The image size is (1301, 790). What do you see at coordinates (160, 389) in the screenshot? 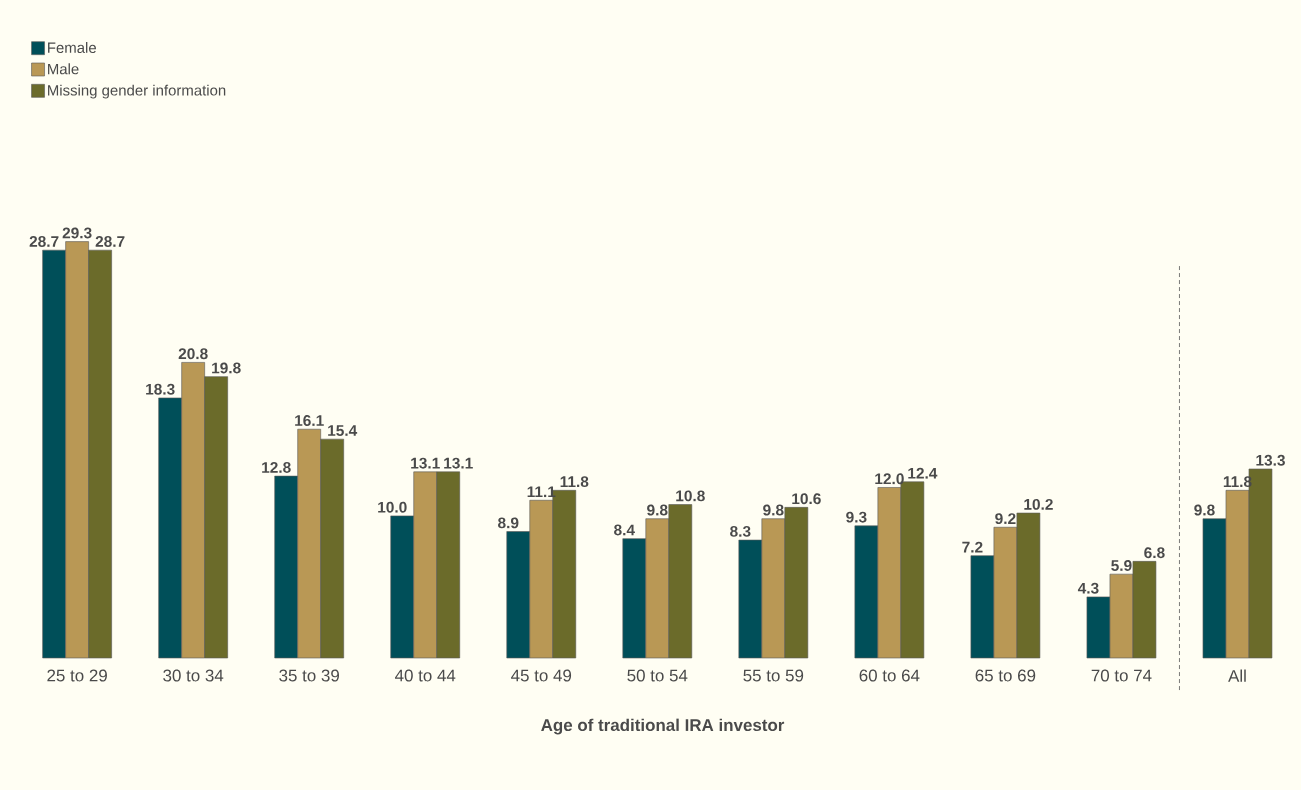
I see `data-label: 18.3` at bounding box center [160, 389].